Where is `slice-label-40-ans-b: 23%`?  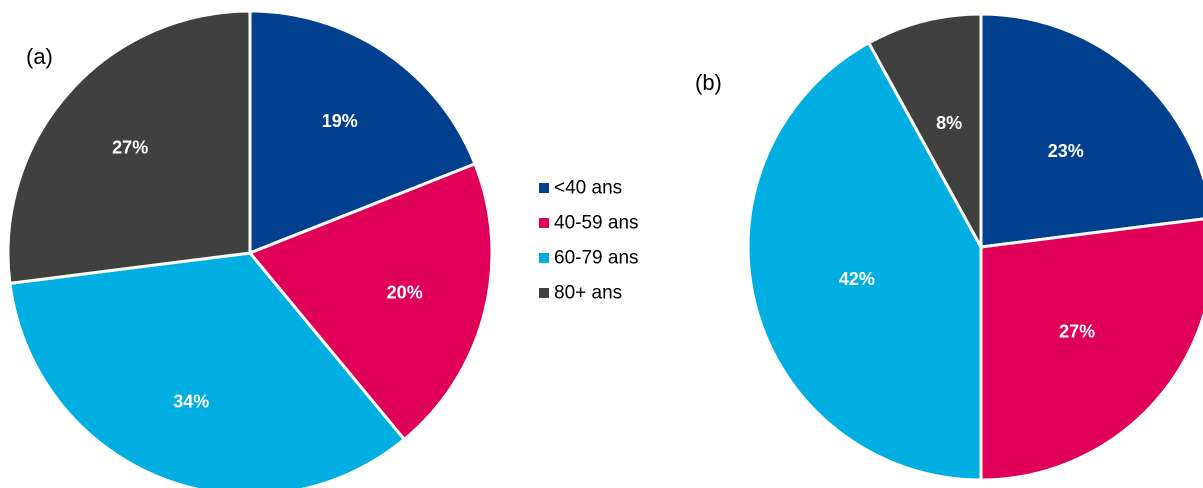 slice-label-40-ans-b: 23% is located at coordinates (1066, 151).